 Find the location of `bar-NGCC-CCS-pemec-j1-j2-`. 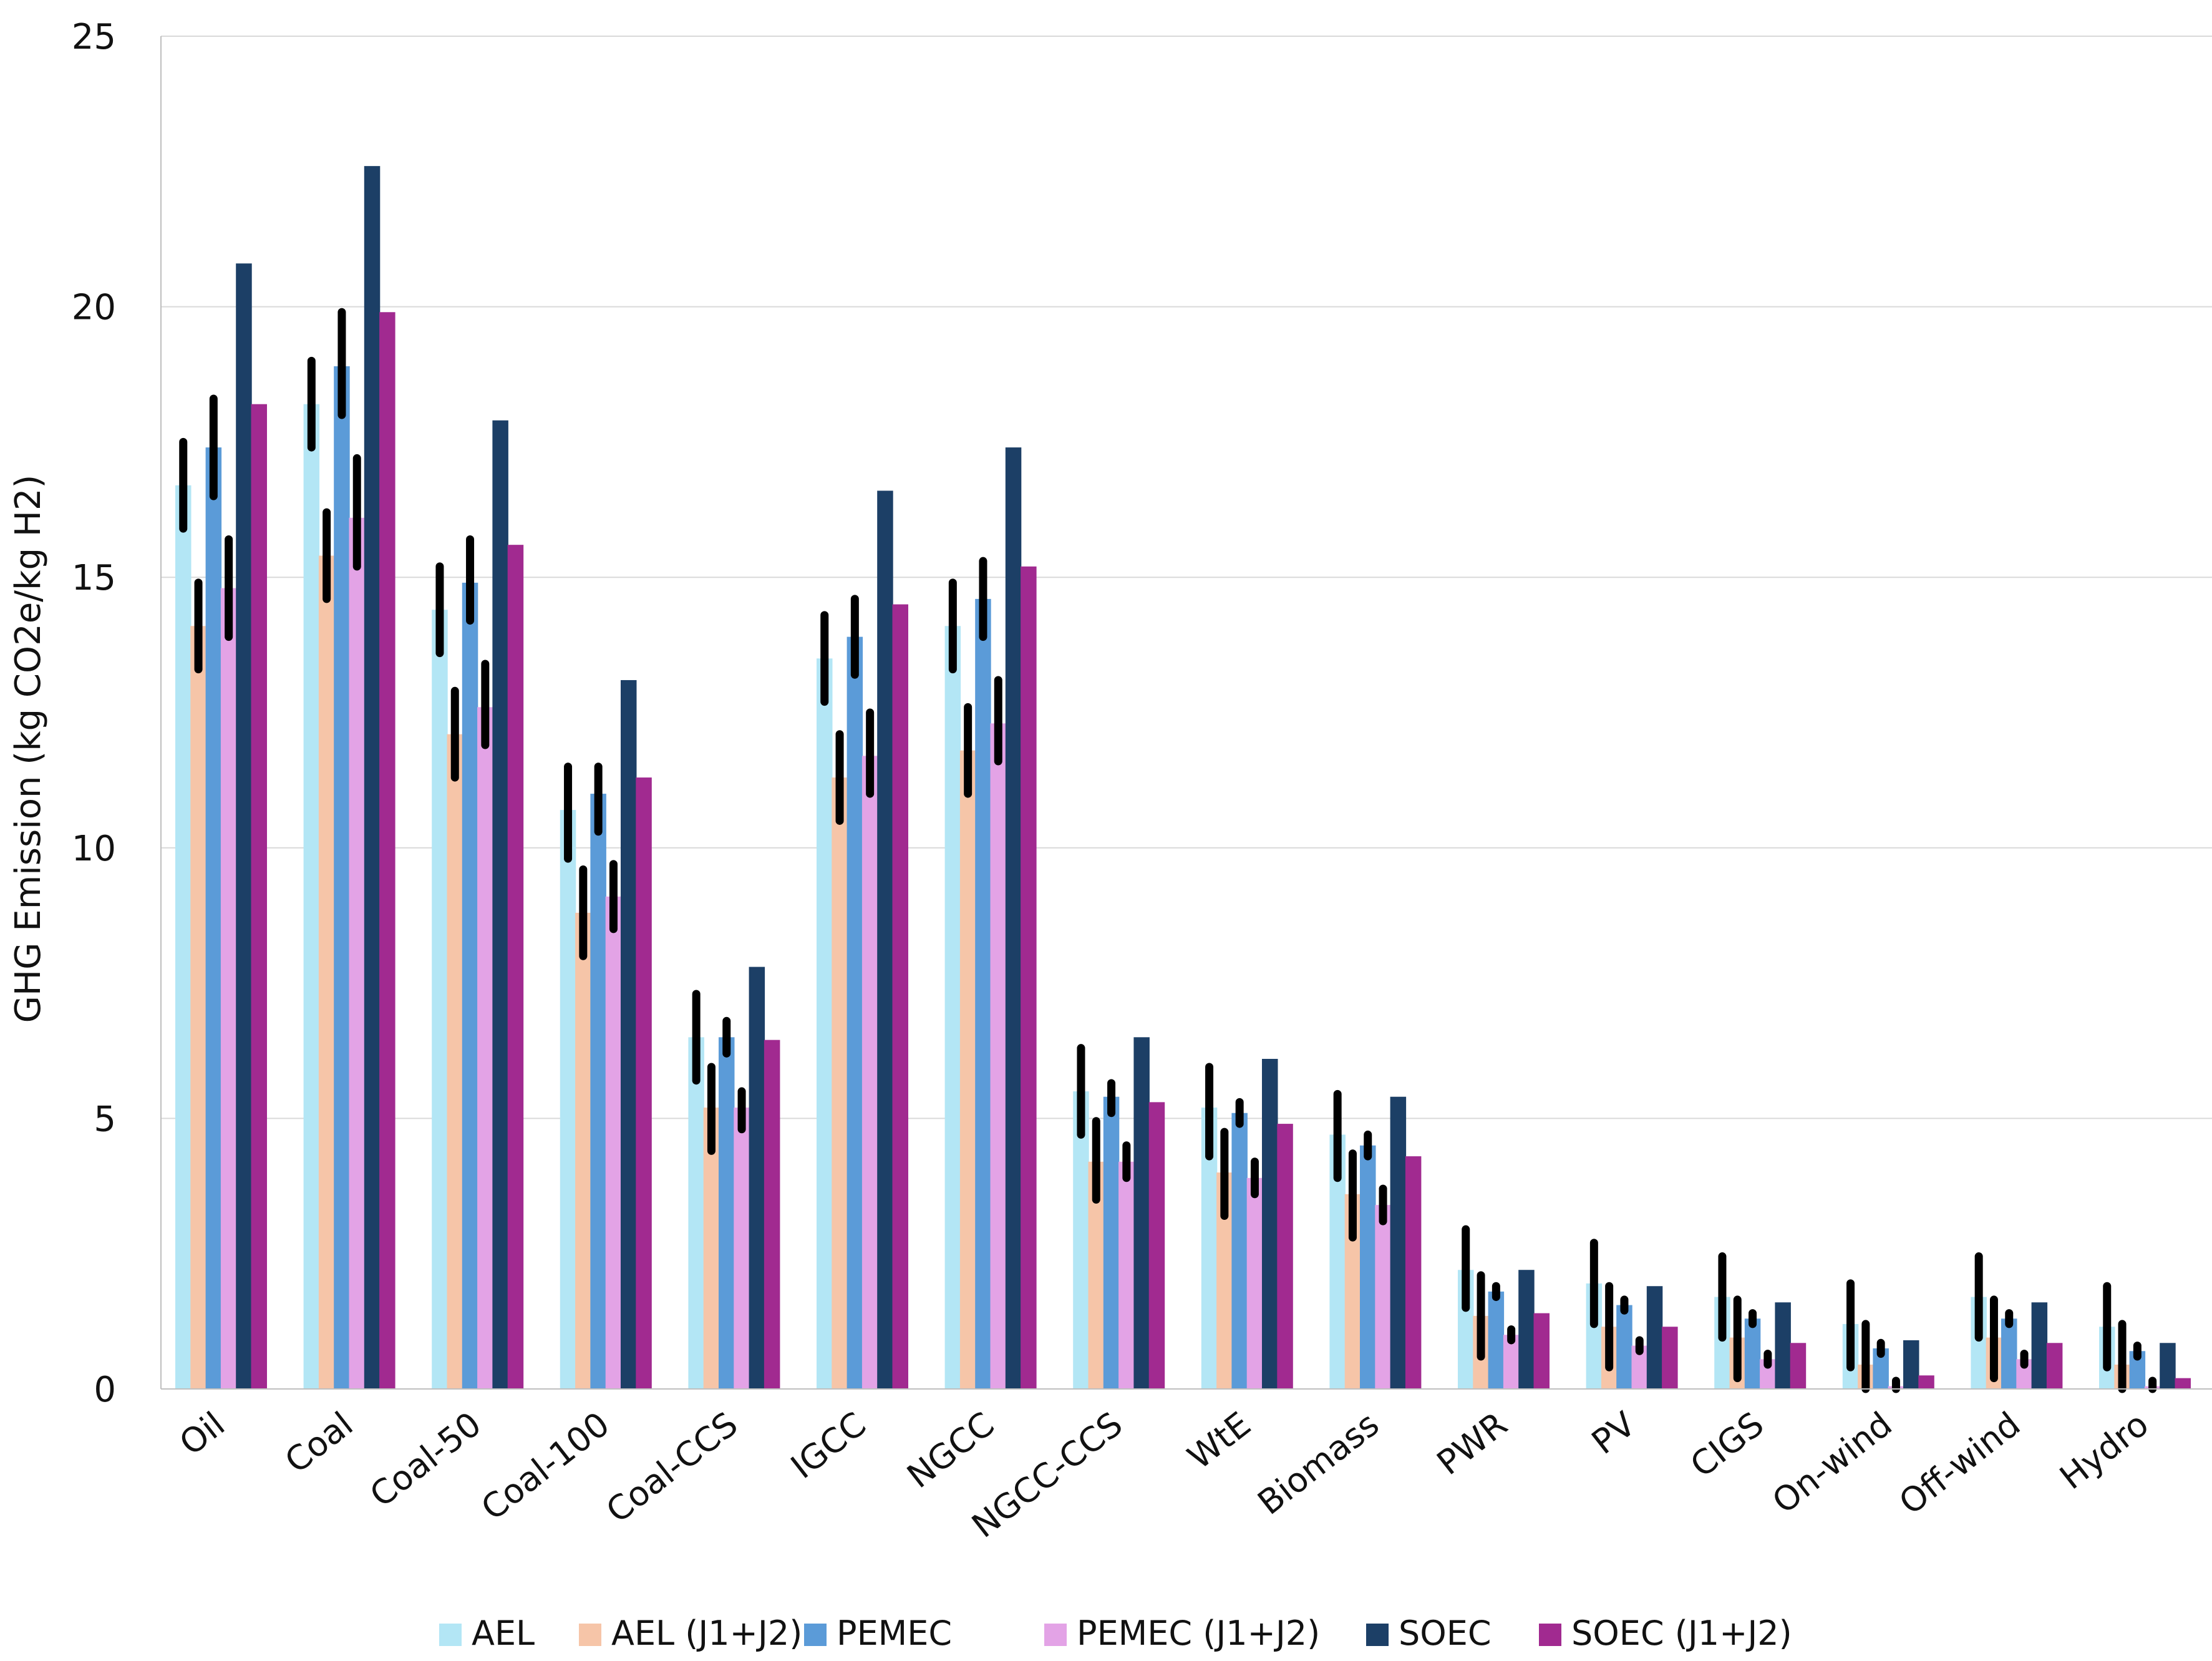

bar-NGCC-CCS-pemec-j1-j2- is located at coordinates (1126, 1275).